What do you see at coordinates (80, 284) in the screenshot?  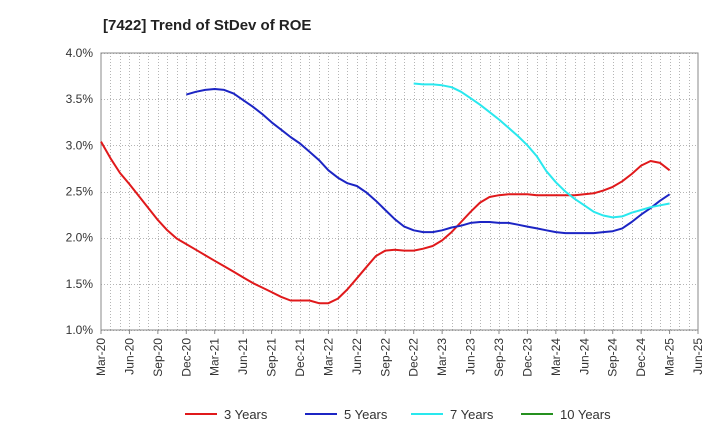 I see `y-tick-label: 1.5%` at bounding box center [80, 284].